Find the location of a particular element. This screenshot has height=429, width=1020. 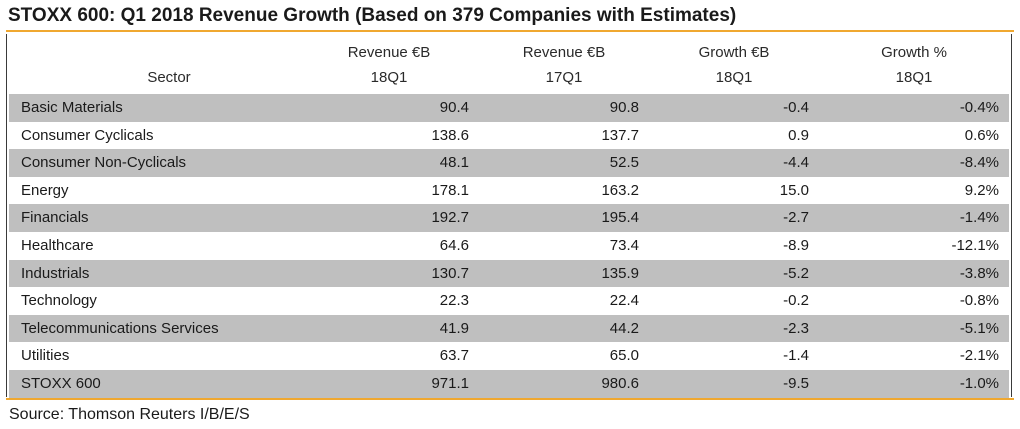

revenue-17q1-cell: 137.7 is located at coordinates (620, 135).